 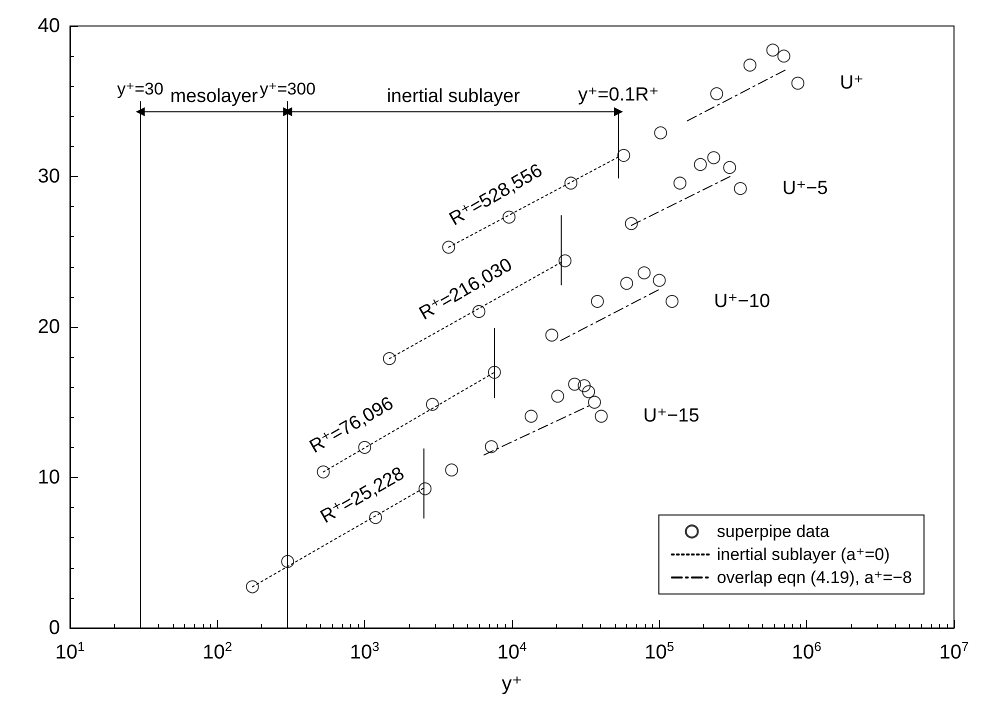 I want to click on ref-line-label: y⁺=300, so click(x=288, y=88).